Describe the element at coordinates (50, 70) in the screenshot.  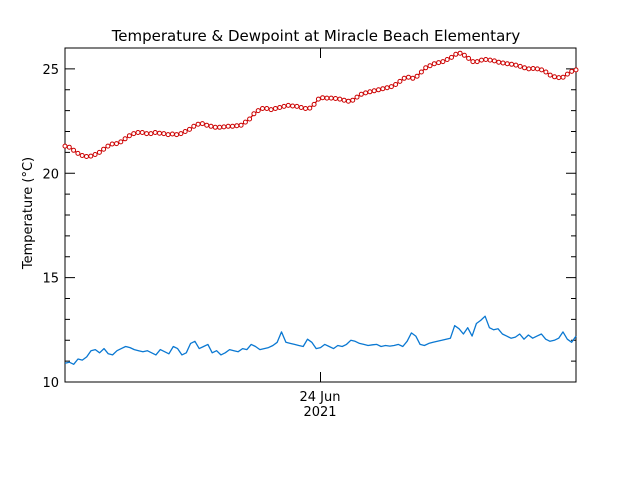
I see `y-tick-label: 25` at that location.